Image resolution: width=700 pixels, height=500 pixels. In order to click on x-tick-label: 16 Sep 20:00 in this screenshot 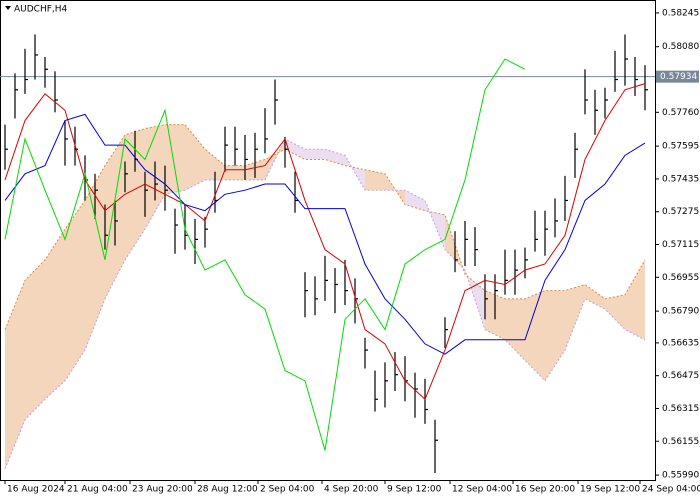, I will do `click(545, 490)`.